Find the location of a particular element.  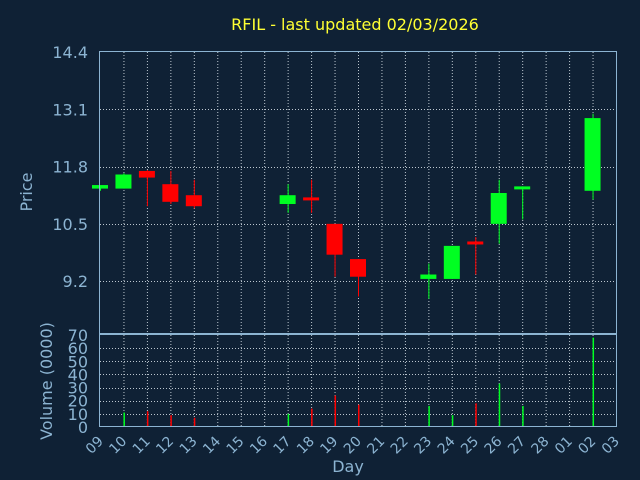

x-tick-label: 23 is located at coordinates (423, 446).